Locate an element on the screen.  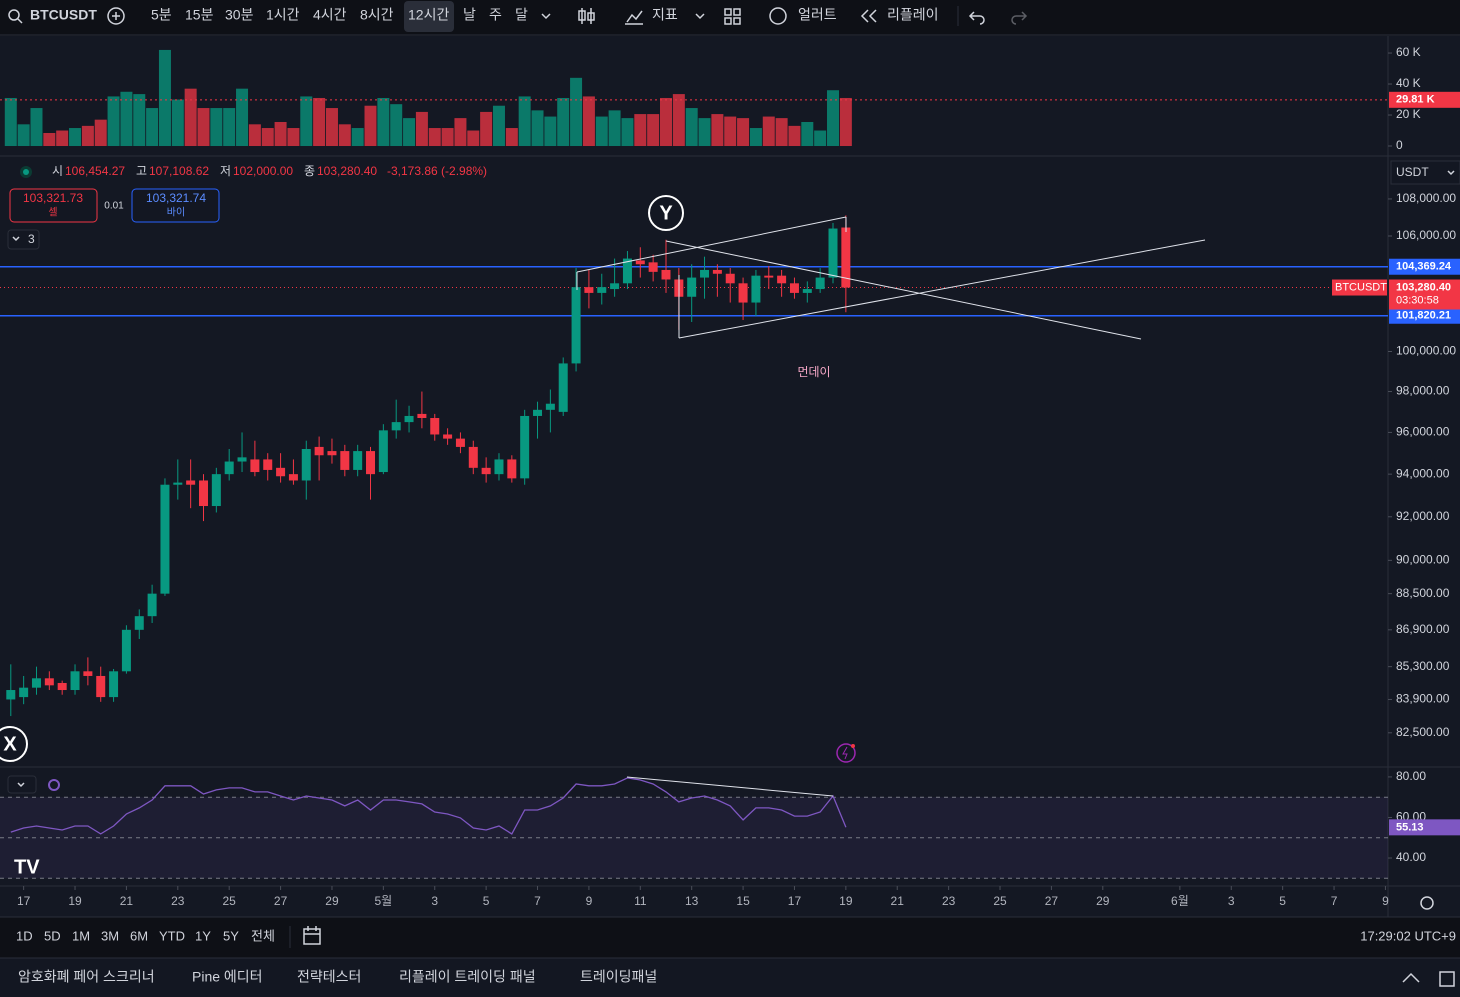
date-range-icon is located at coordinates (312, 935).